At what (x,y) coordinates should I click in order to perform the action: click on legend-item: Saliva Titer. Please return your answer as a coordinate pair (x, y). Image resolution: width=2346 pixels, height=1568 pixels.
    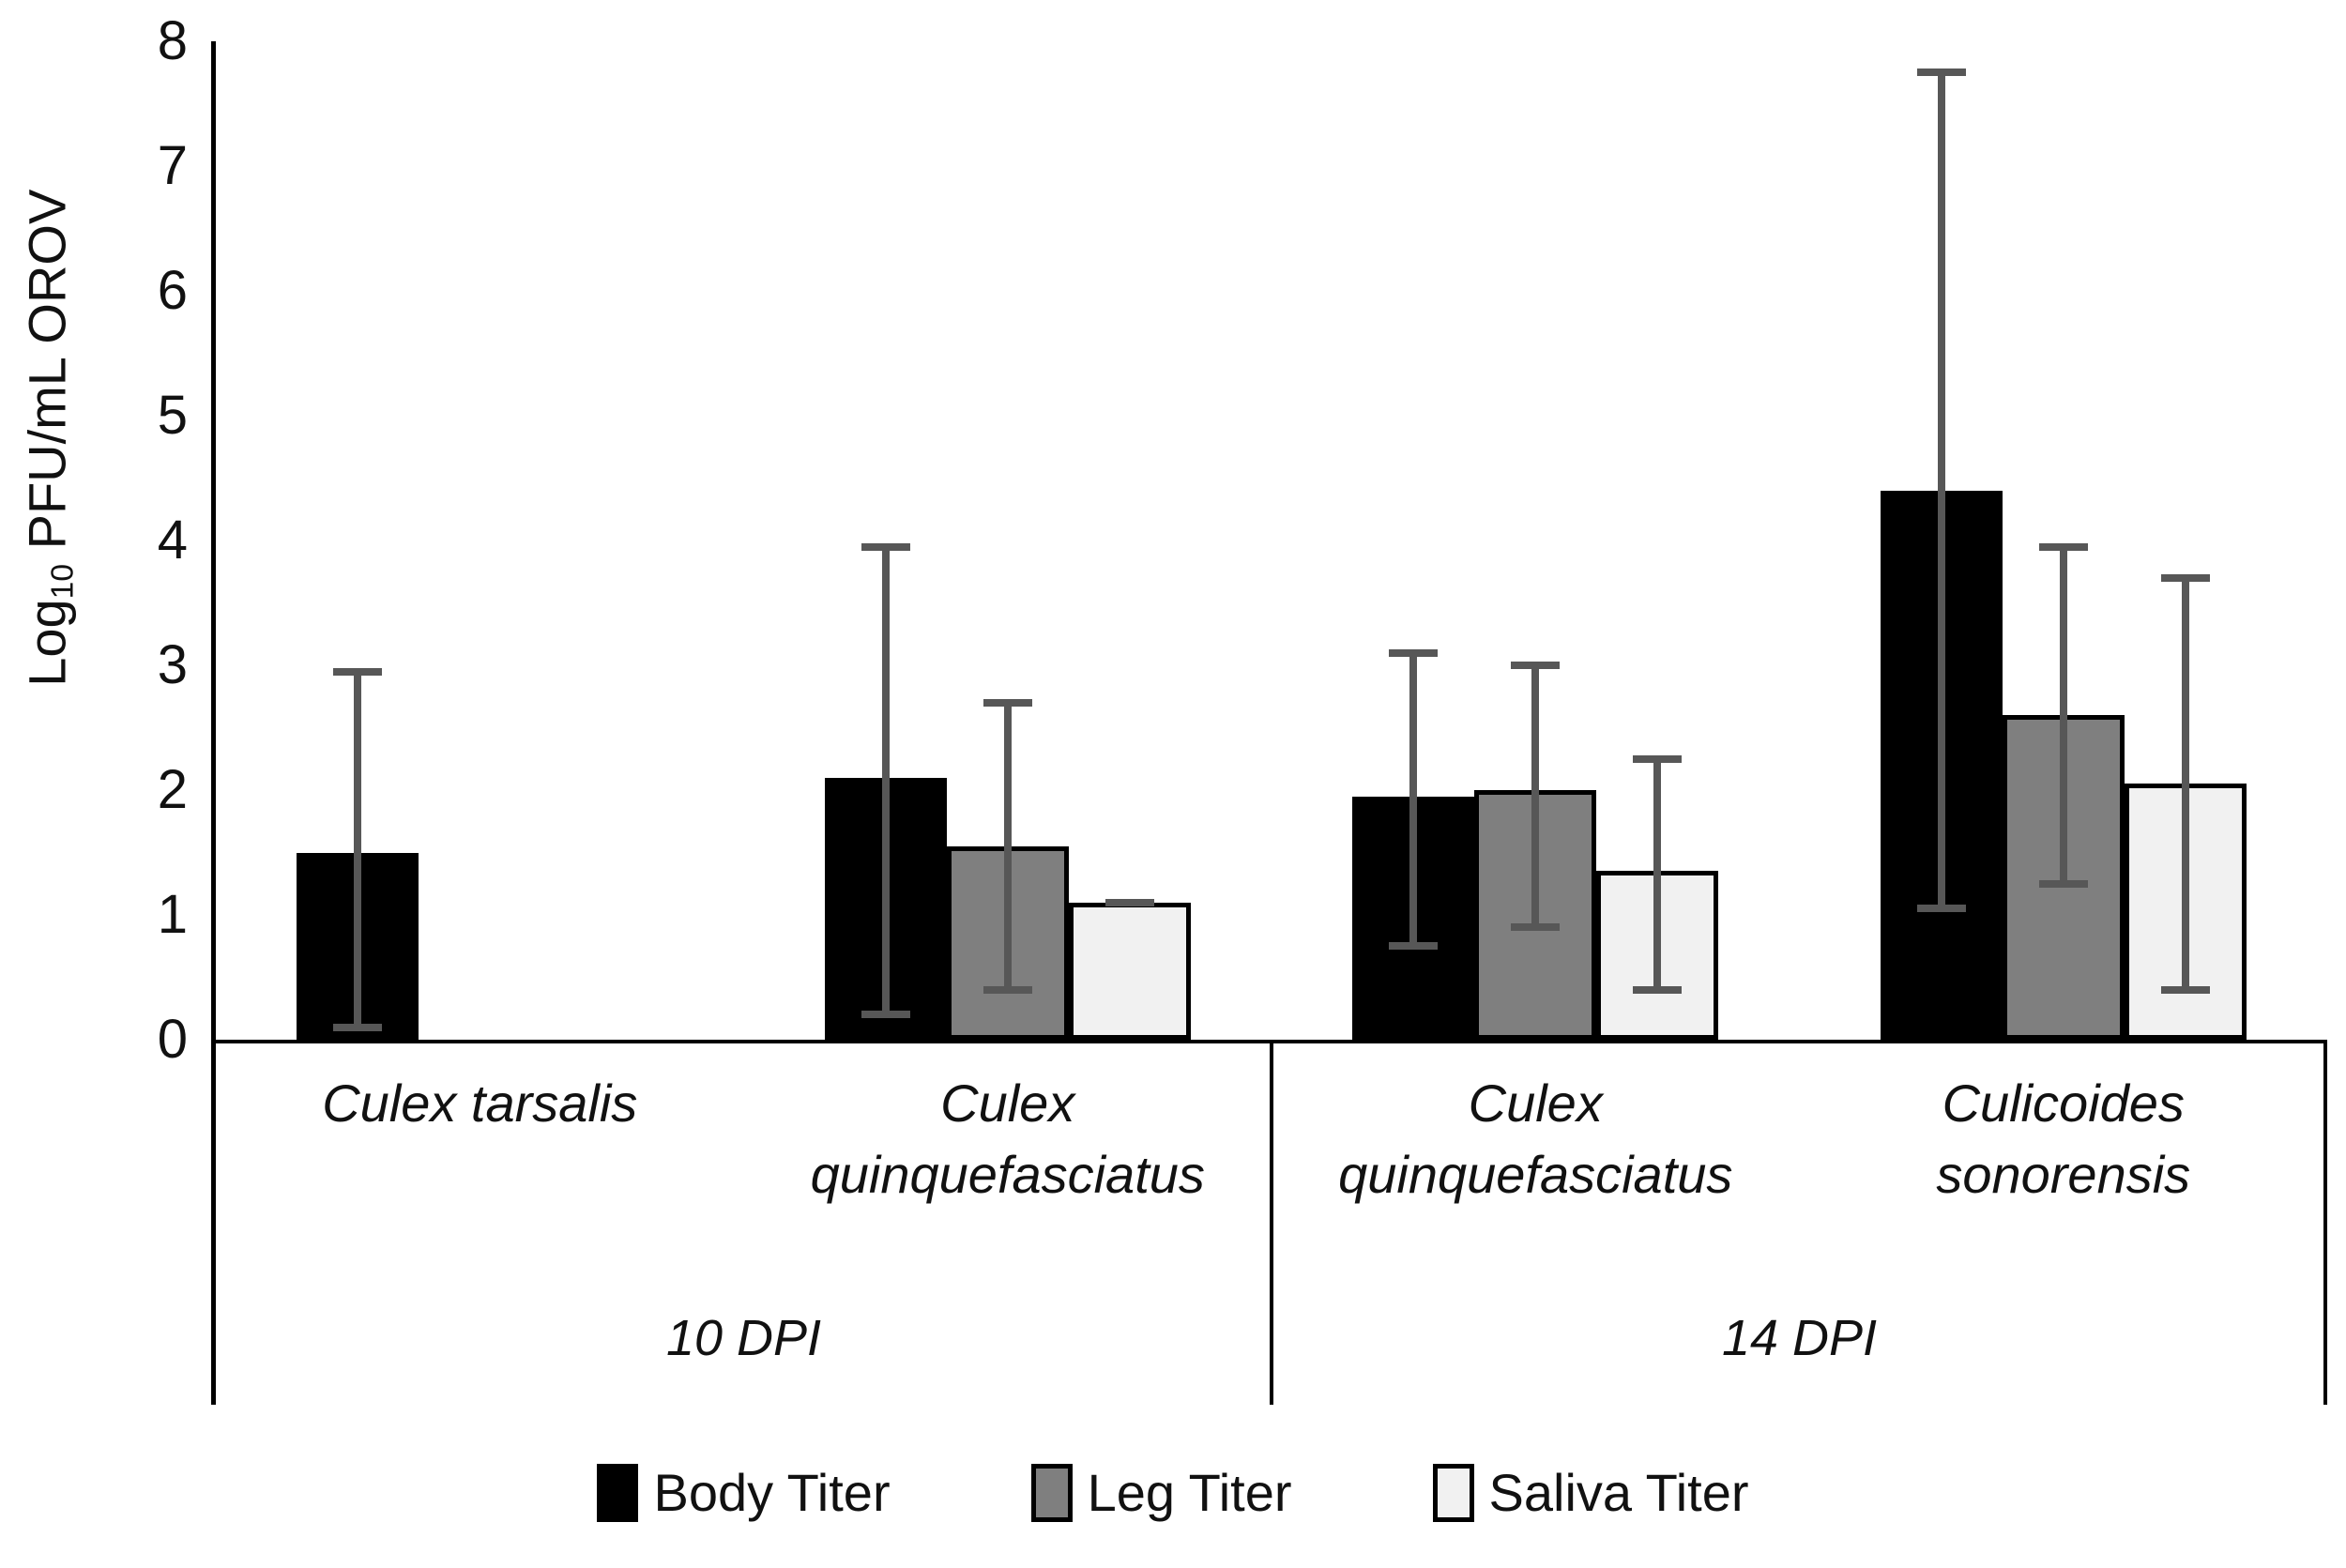
    Looking at the image, I should click on (1590, 1492).